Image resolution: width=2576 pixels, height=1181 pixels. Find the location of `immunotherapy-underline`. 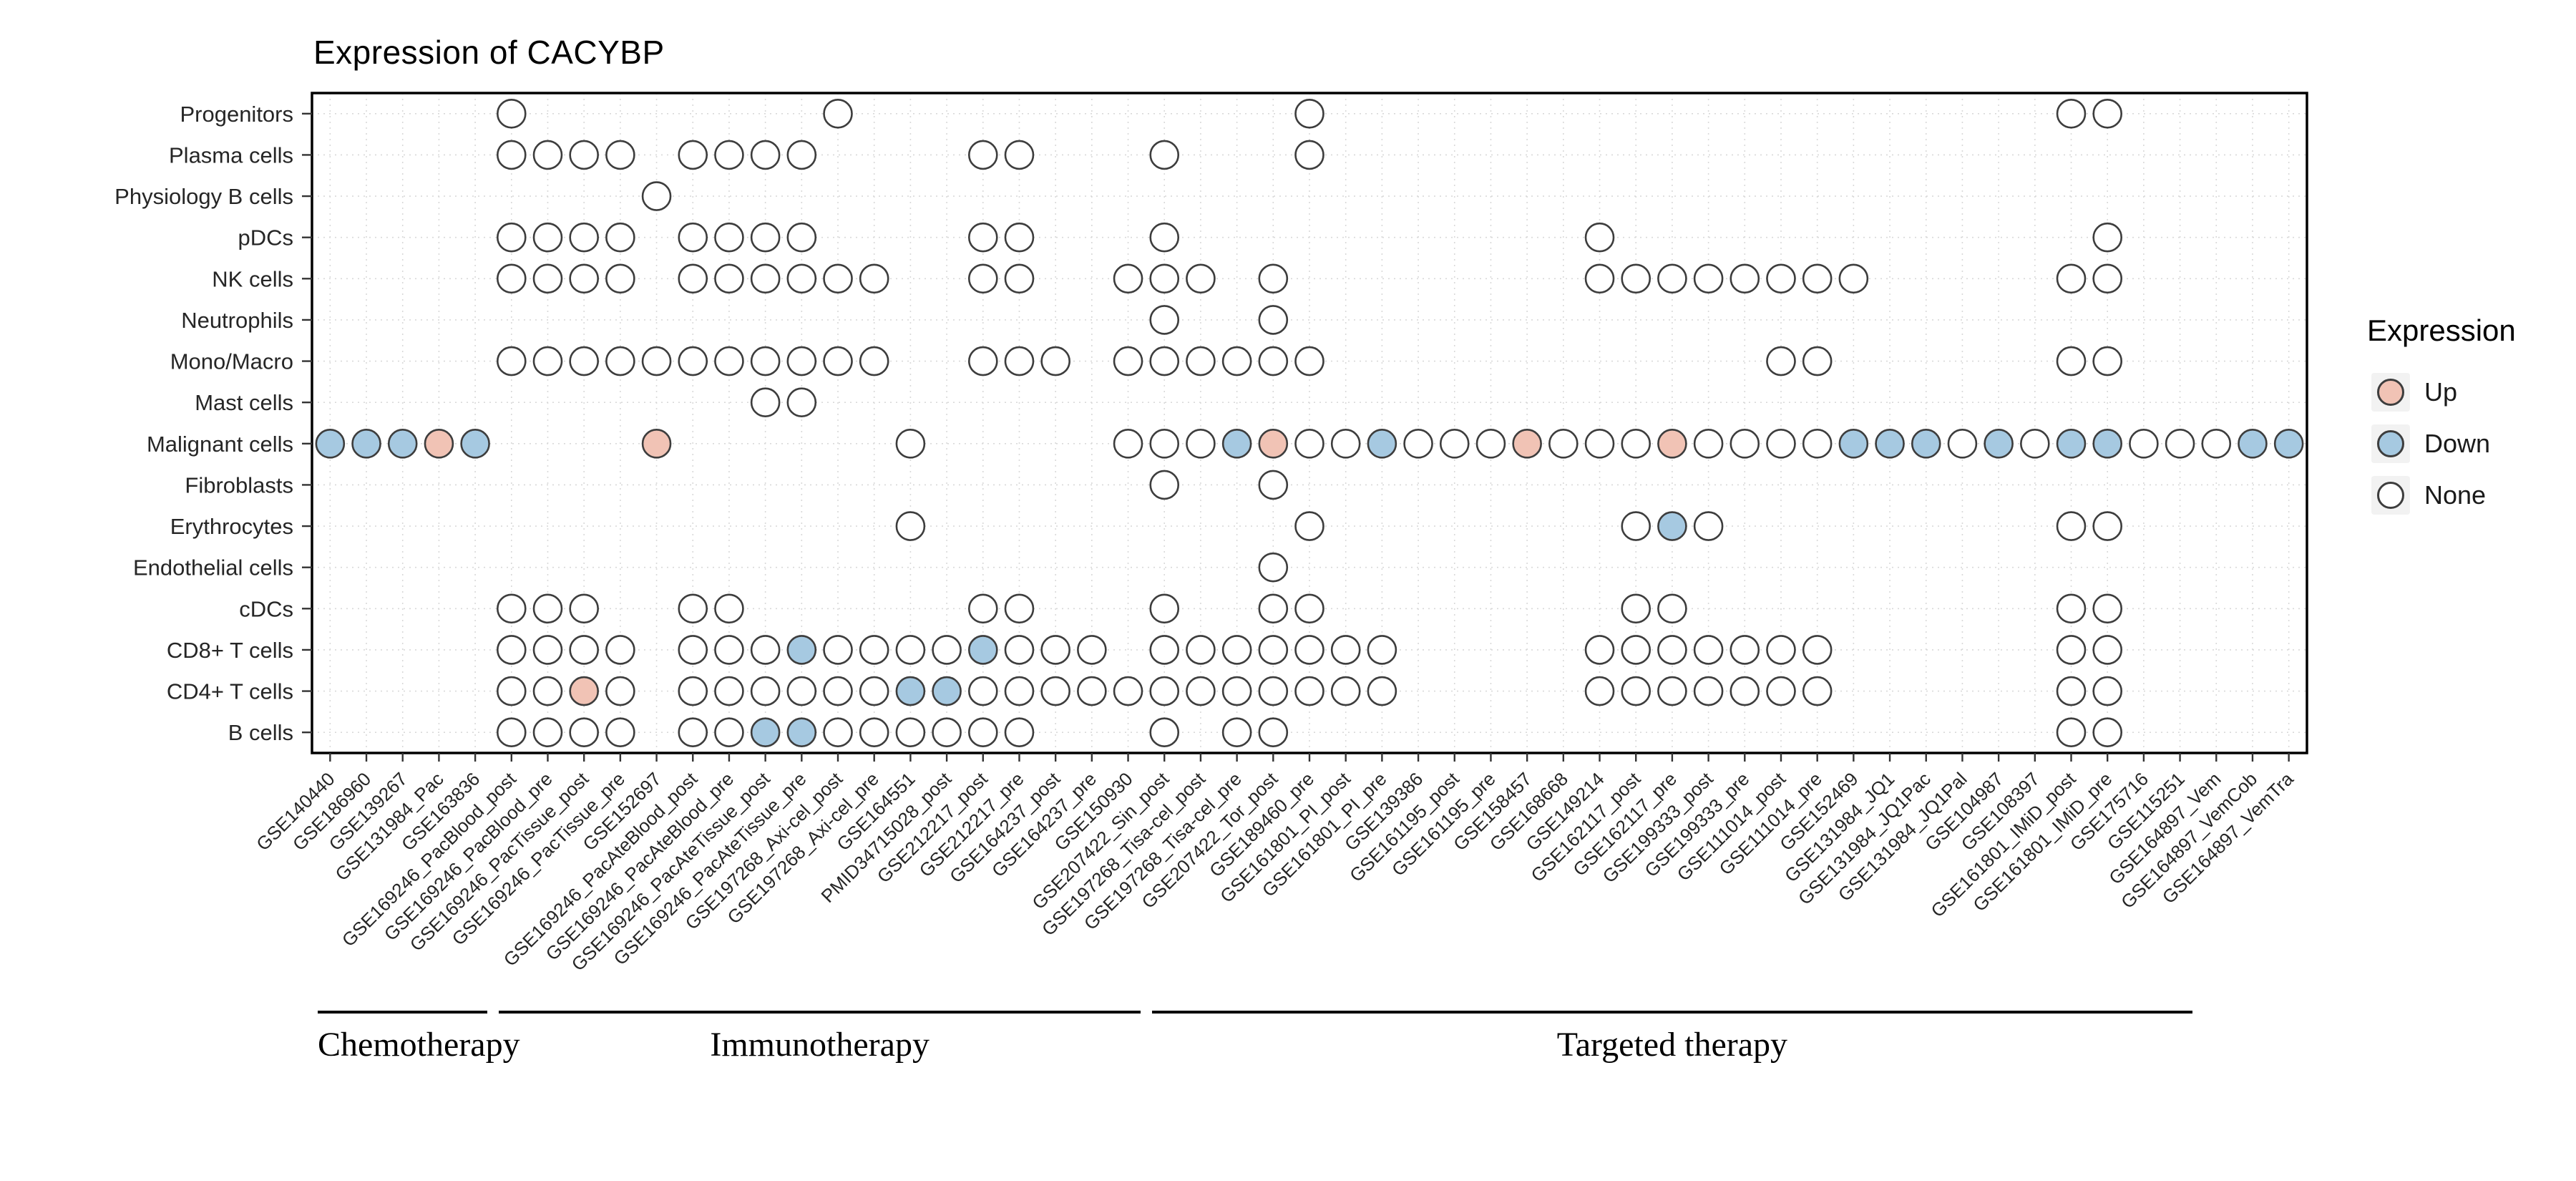

immunotherapy-underline is located at coordinates (820, 1012).